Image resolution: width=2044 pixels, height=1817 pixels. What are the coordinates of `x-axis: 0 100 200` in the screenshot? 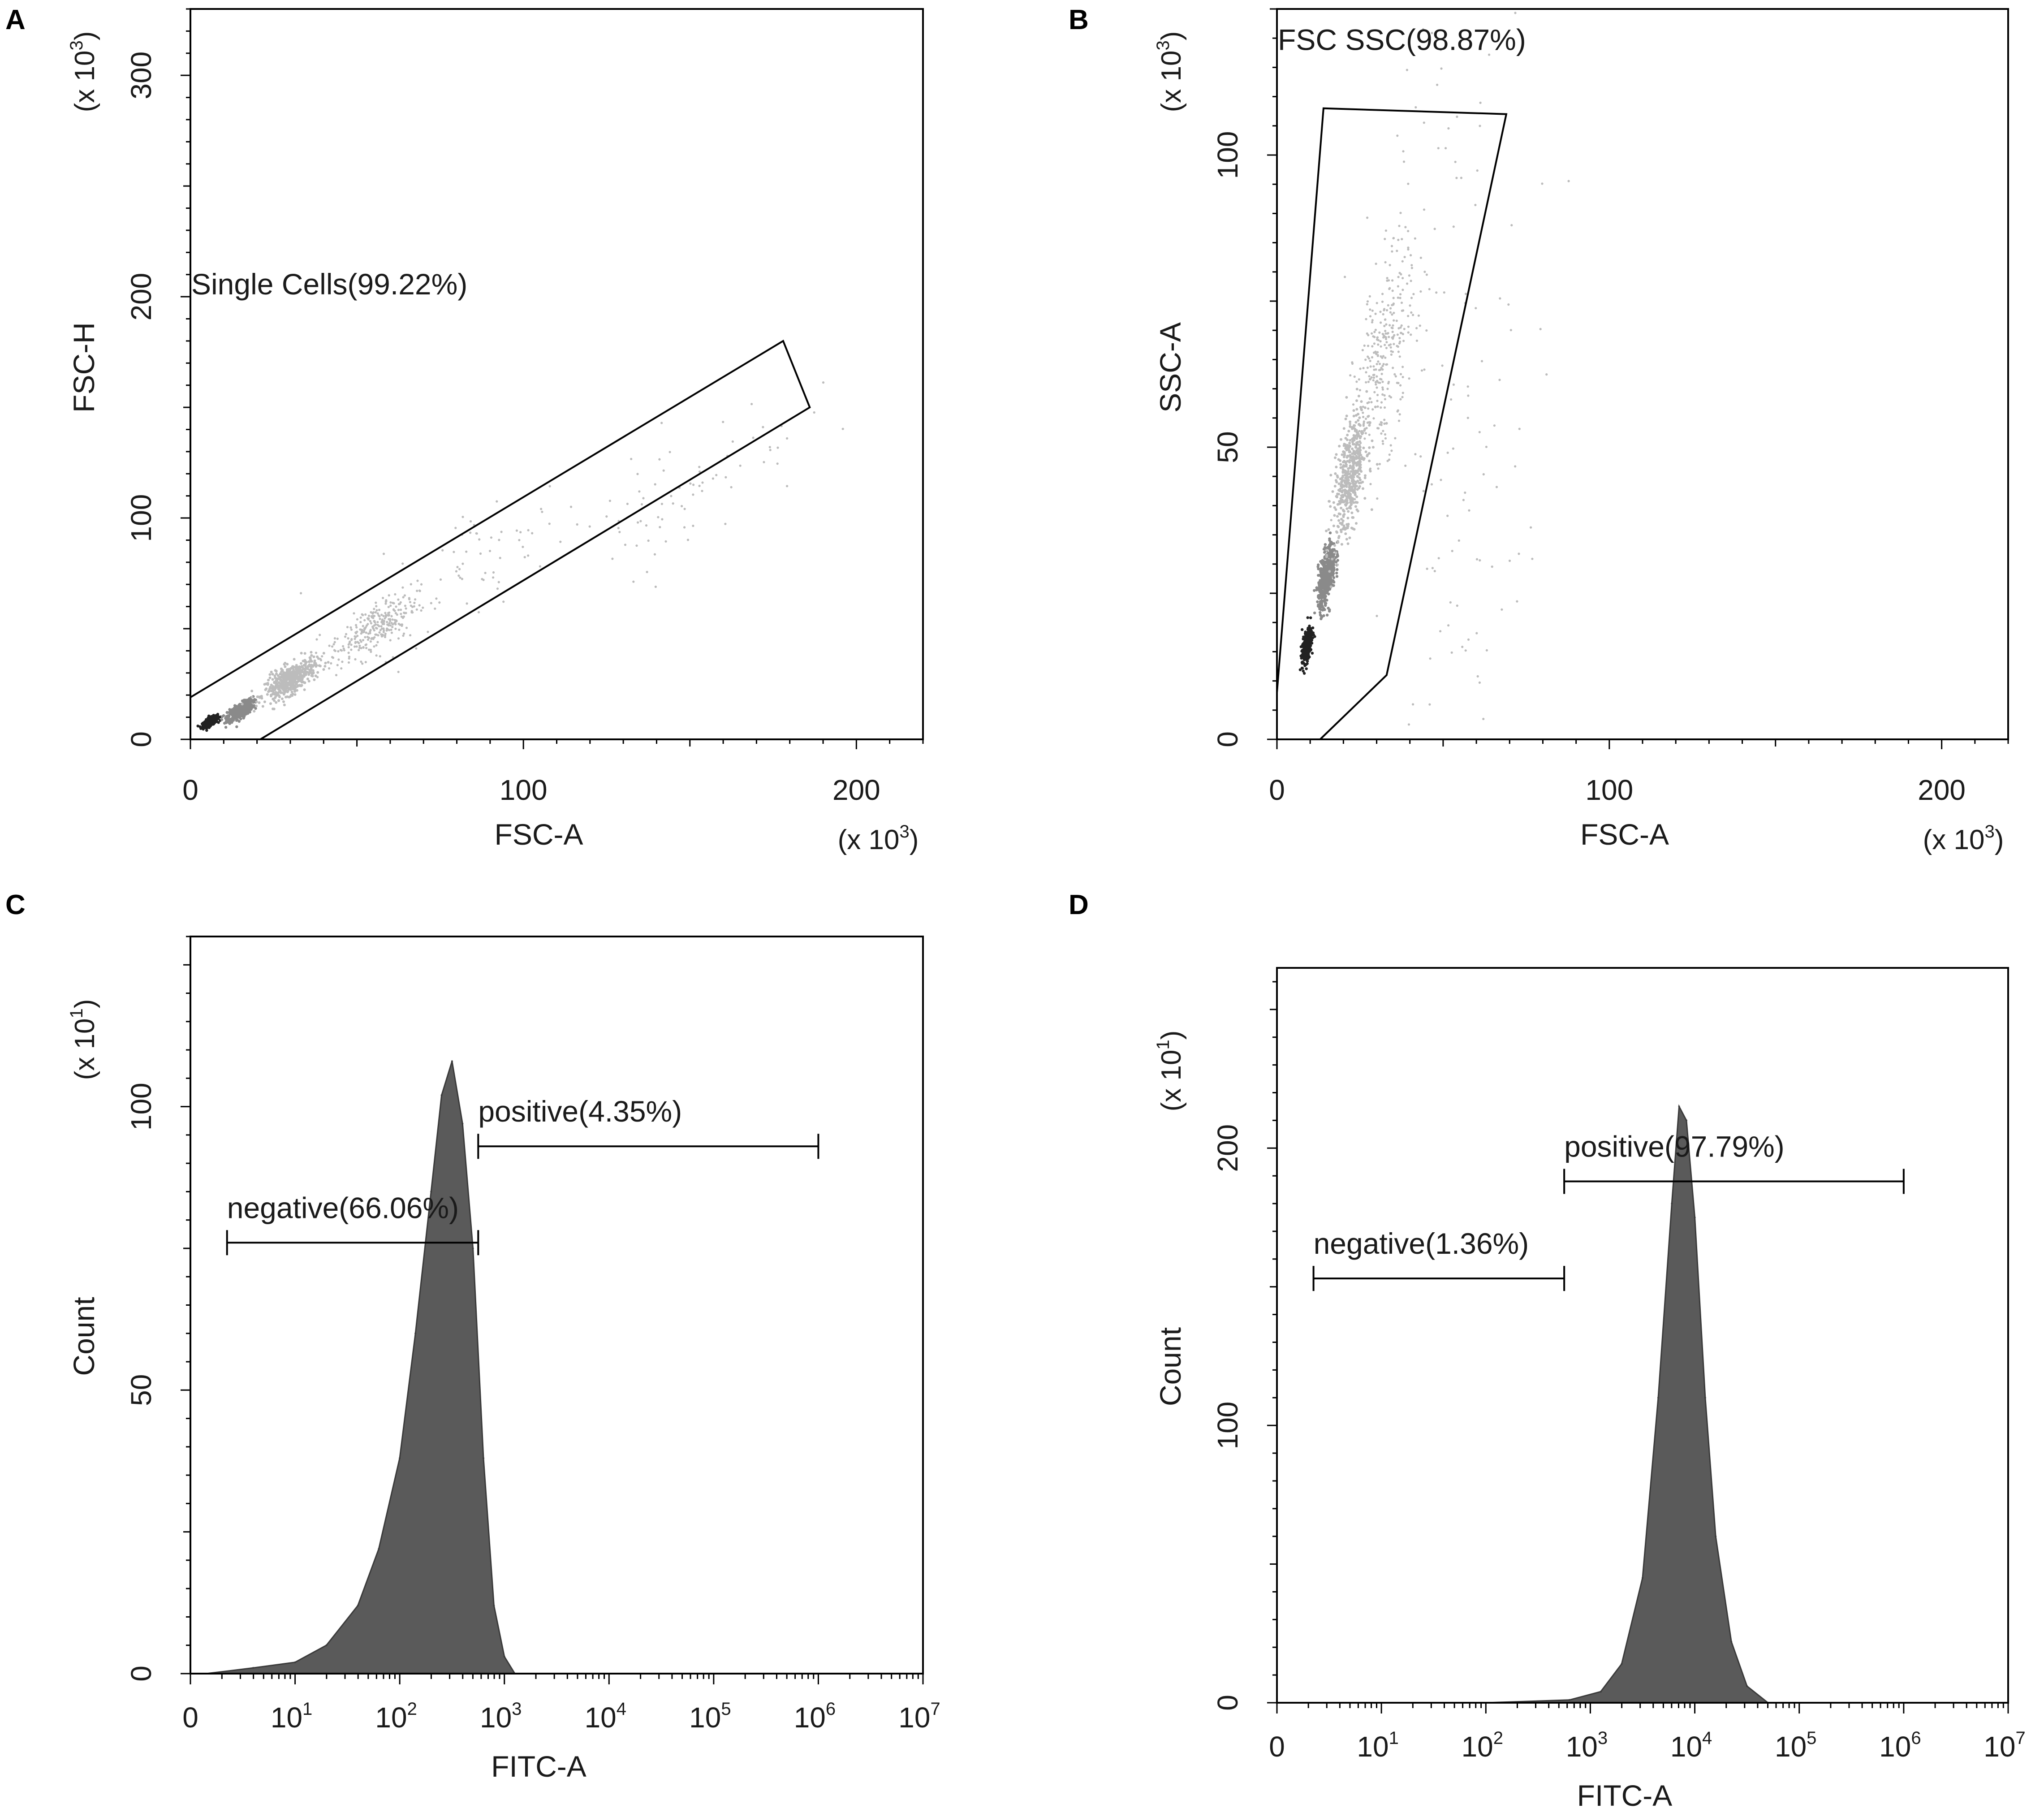 It's located at (1639, 772).